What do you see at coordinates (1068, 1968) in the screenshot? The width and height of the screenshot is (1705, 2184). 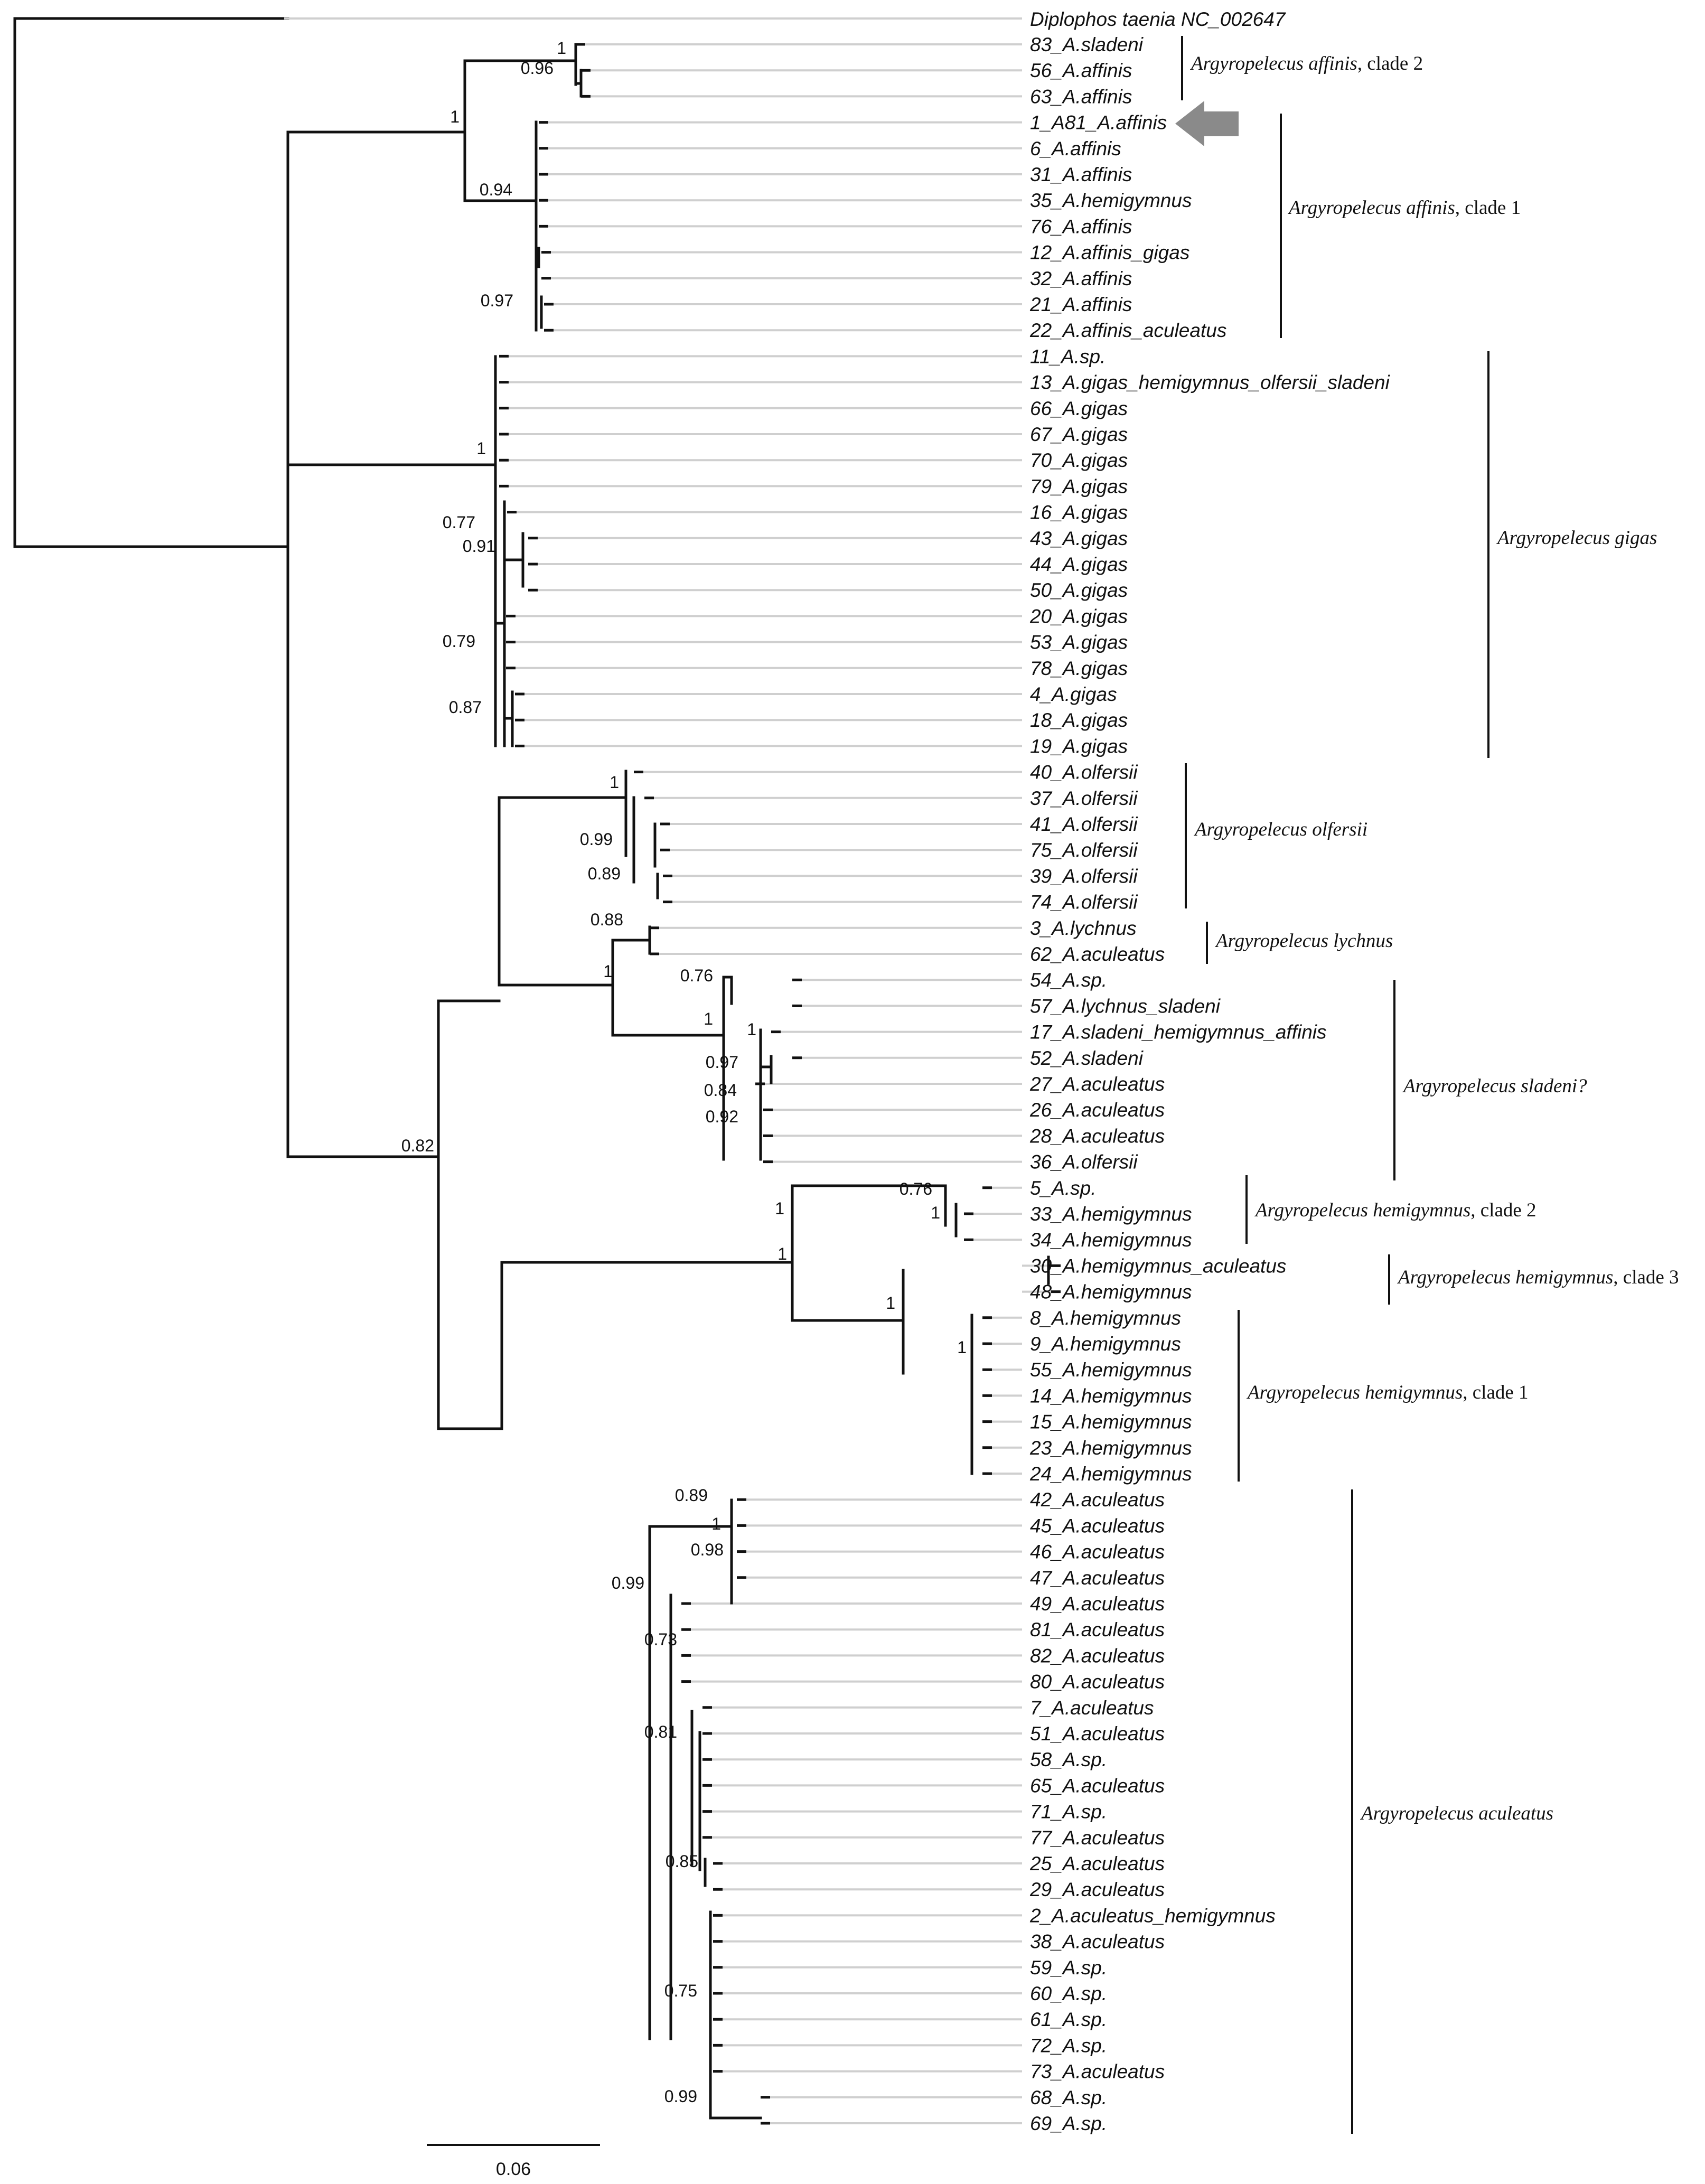 I see `tip-label: 59_A.sp.` at bounding box center [1068, 1968].